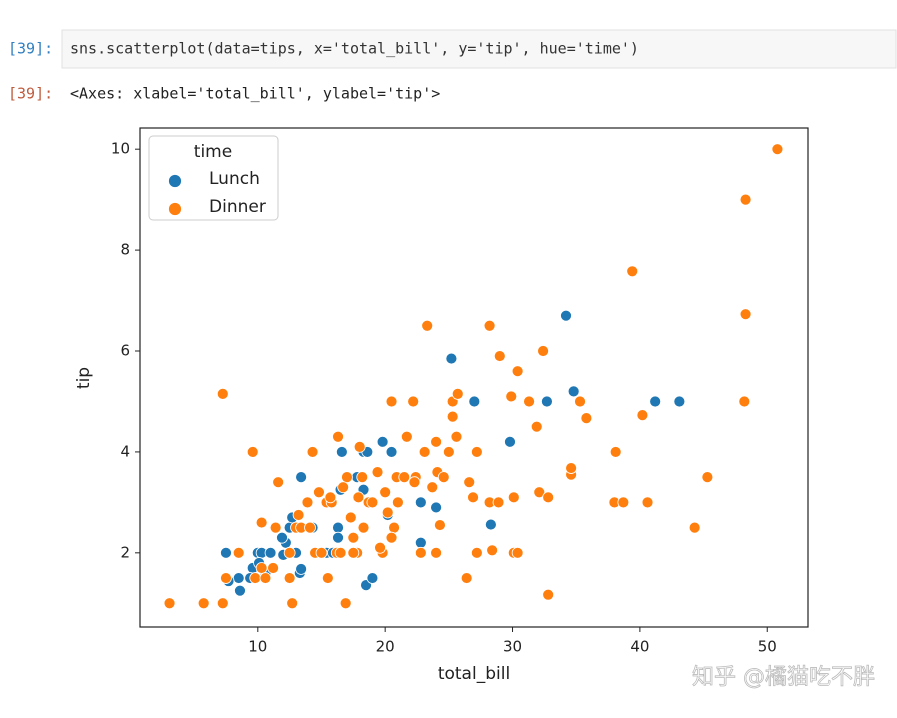 This screenshot has width=897, height=718. I want to click on y-tick-label: 10, so click(120, 149).